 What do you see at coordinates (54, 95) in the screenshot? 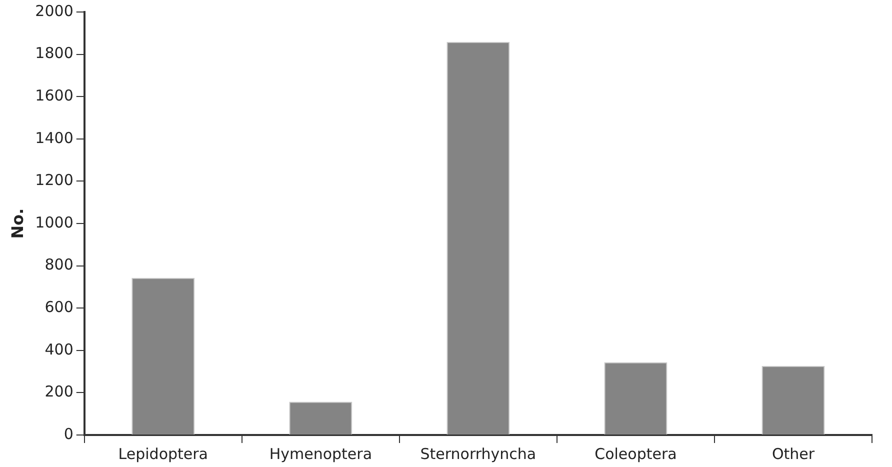
I see `y-tick-label: 1600` at bounding box center [54, 95].